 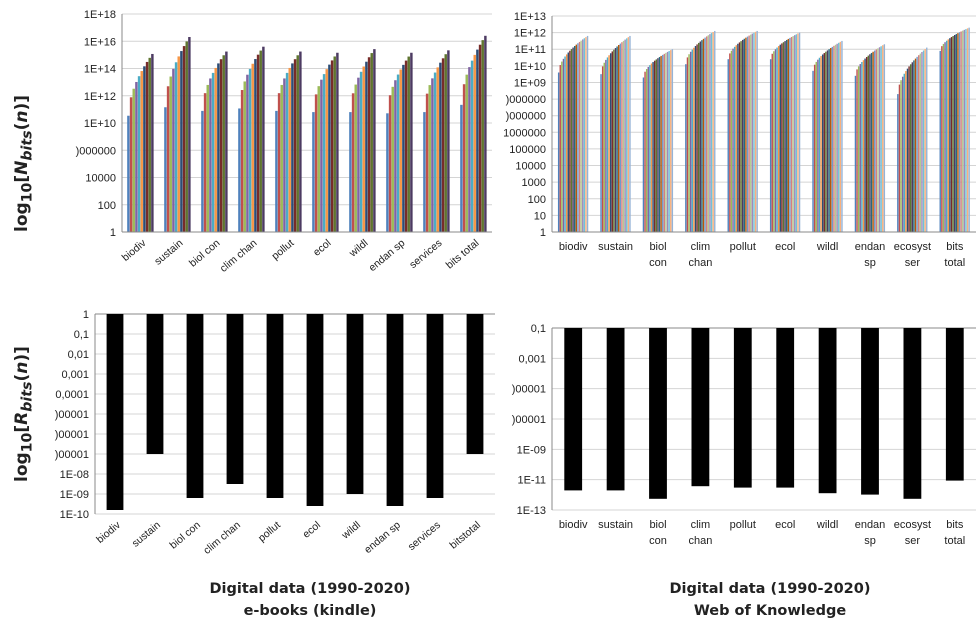 What do you see at coordinates (358, 248) in the screenshot?
I see `x-tick-label: wildl` at bounding box center [358, 248].